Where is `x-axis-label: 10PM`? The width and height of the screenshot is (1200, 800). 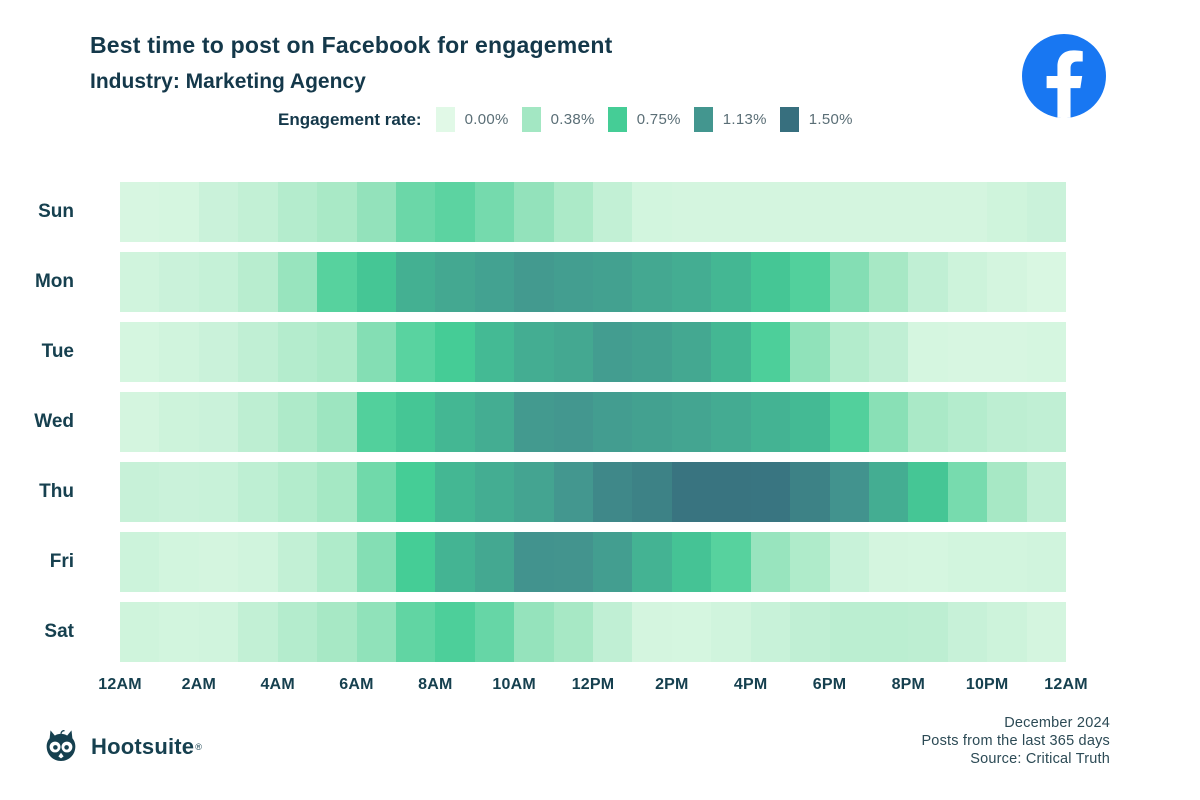 x-axis-label: 10PM is located at coordinates (987, 684).